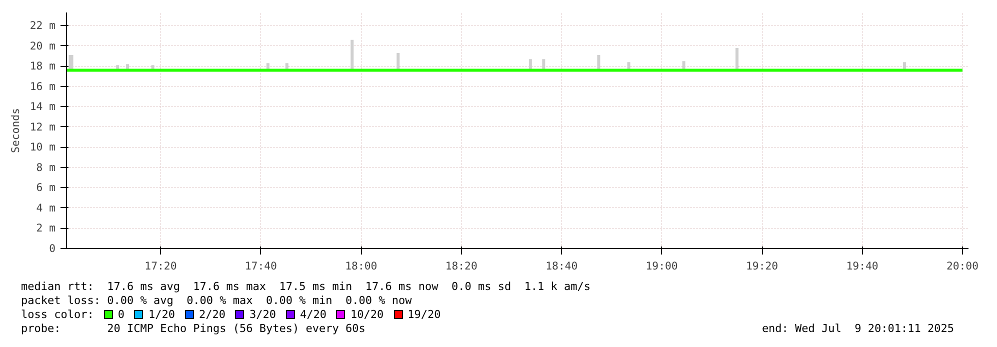  What do you see at coordinates (367, 314) in the screenshot?
I see `legend-label: 10/20` at bounding box center [367, 314].